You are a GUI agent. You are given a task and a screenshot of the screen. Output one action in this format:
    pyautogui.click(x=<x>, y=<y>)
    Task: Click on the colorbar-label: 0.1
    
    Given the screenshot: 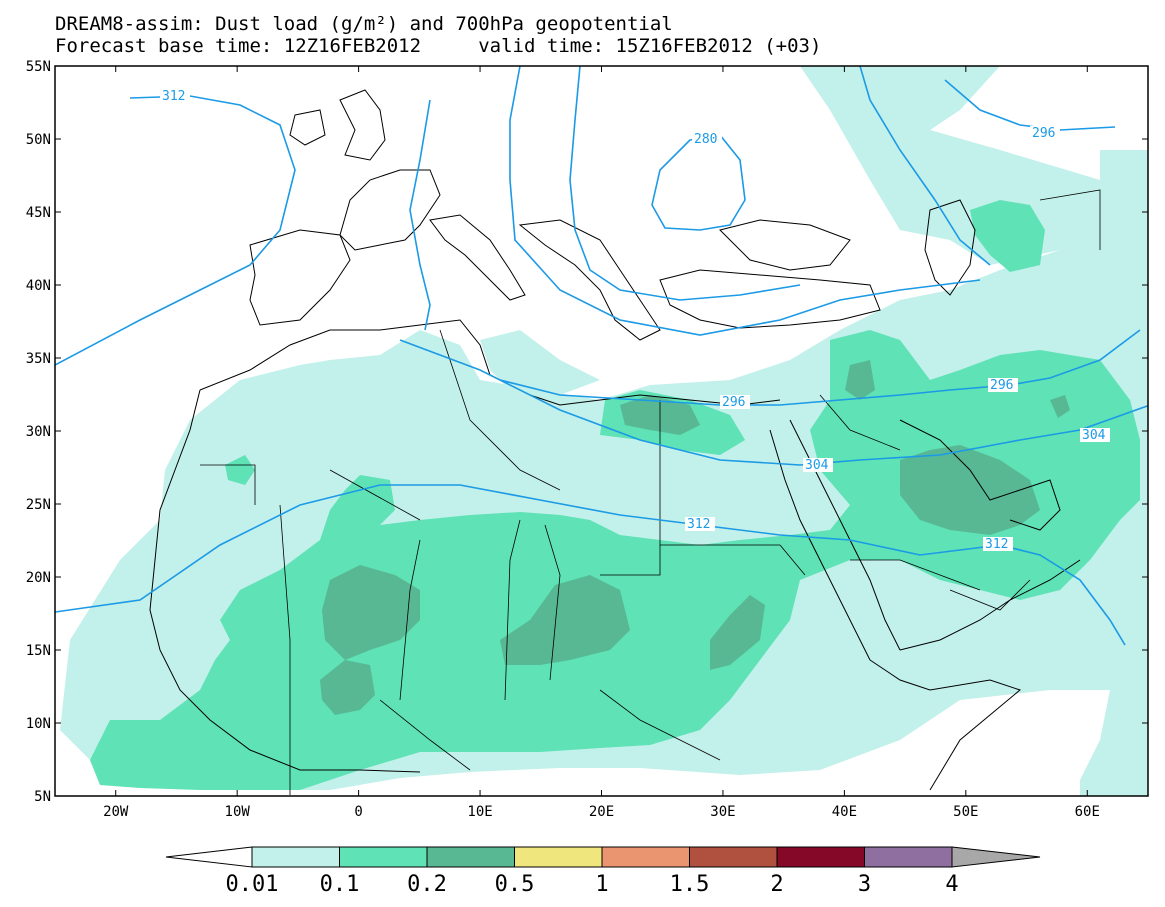 What is the action you would take?
    pyautogui.click(x=340, y=884)
    